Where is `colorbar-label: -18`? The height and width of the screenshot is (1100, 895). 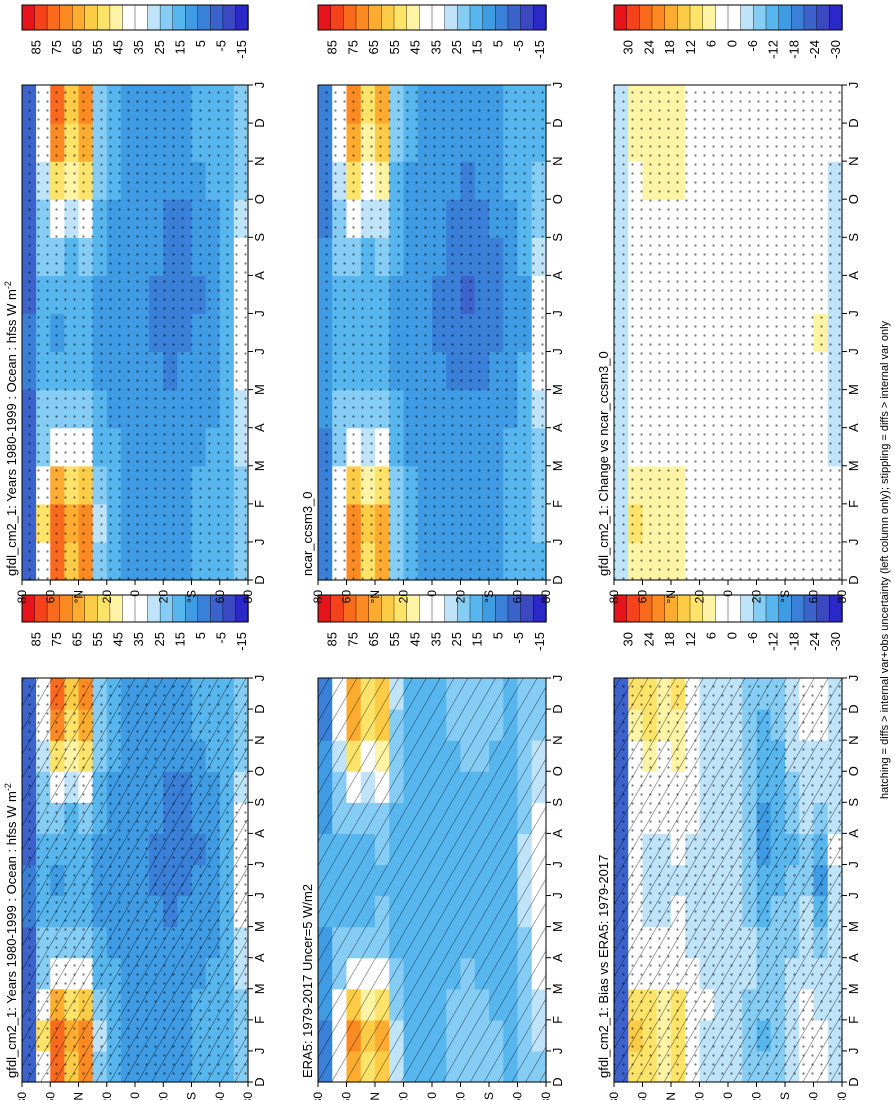 colorbar-label: -18 is located at coordinates (793, 49).